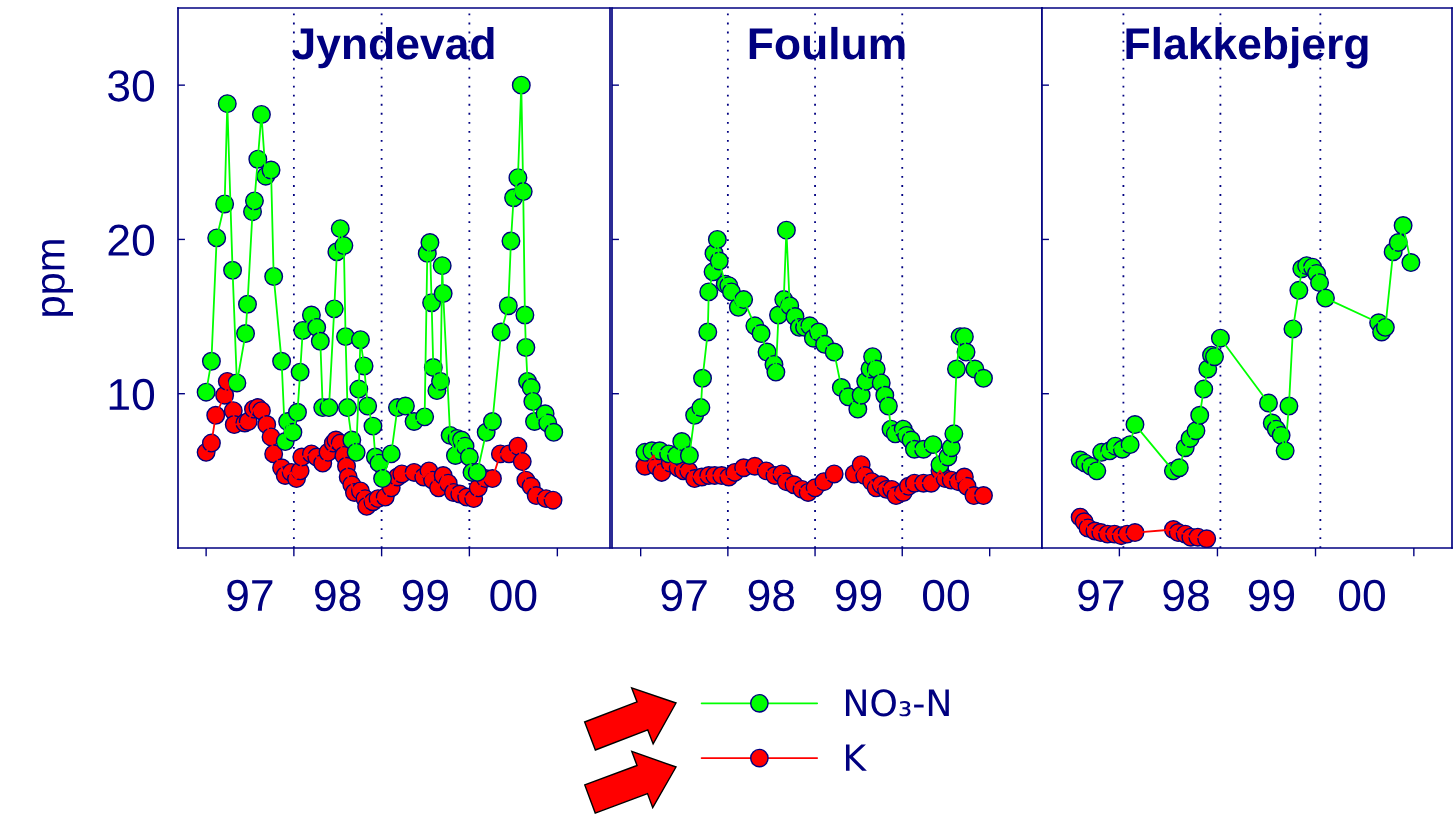 This screenshot has height=815, width=1454. What do you see at coordinates (57, 278) in the screenshot?
I see `y-axis-title: ppm` at bounding box center [57, 278].